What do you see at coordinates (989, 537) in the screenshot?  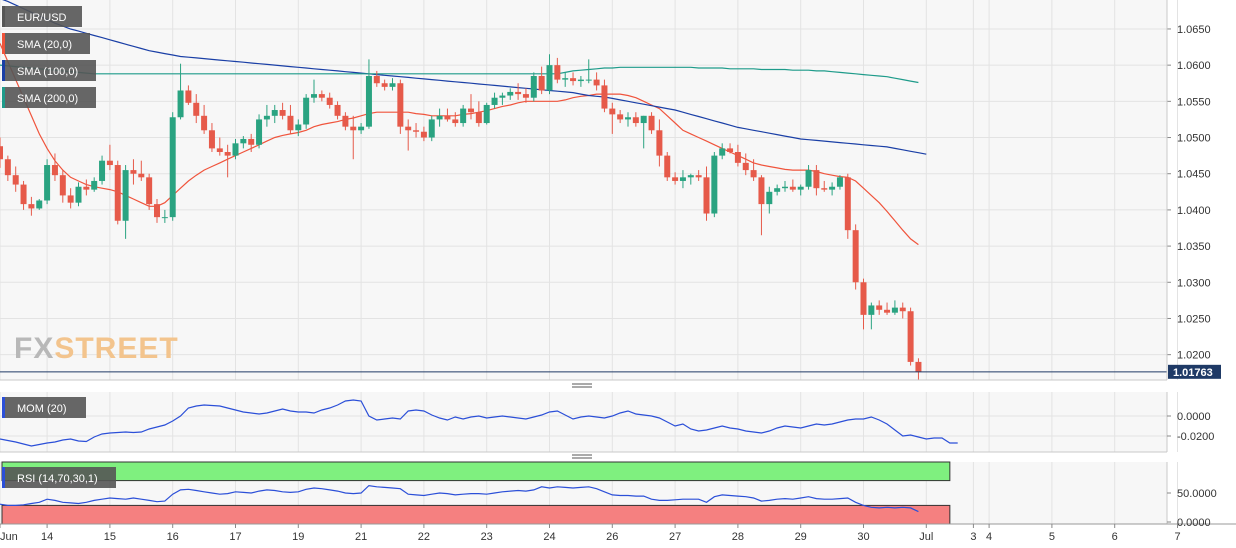 I see `x-tick-label: 4` at bounding box center [989, 537].